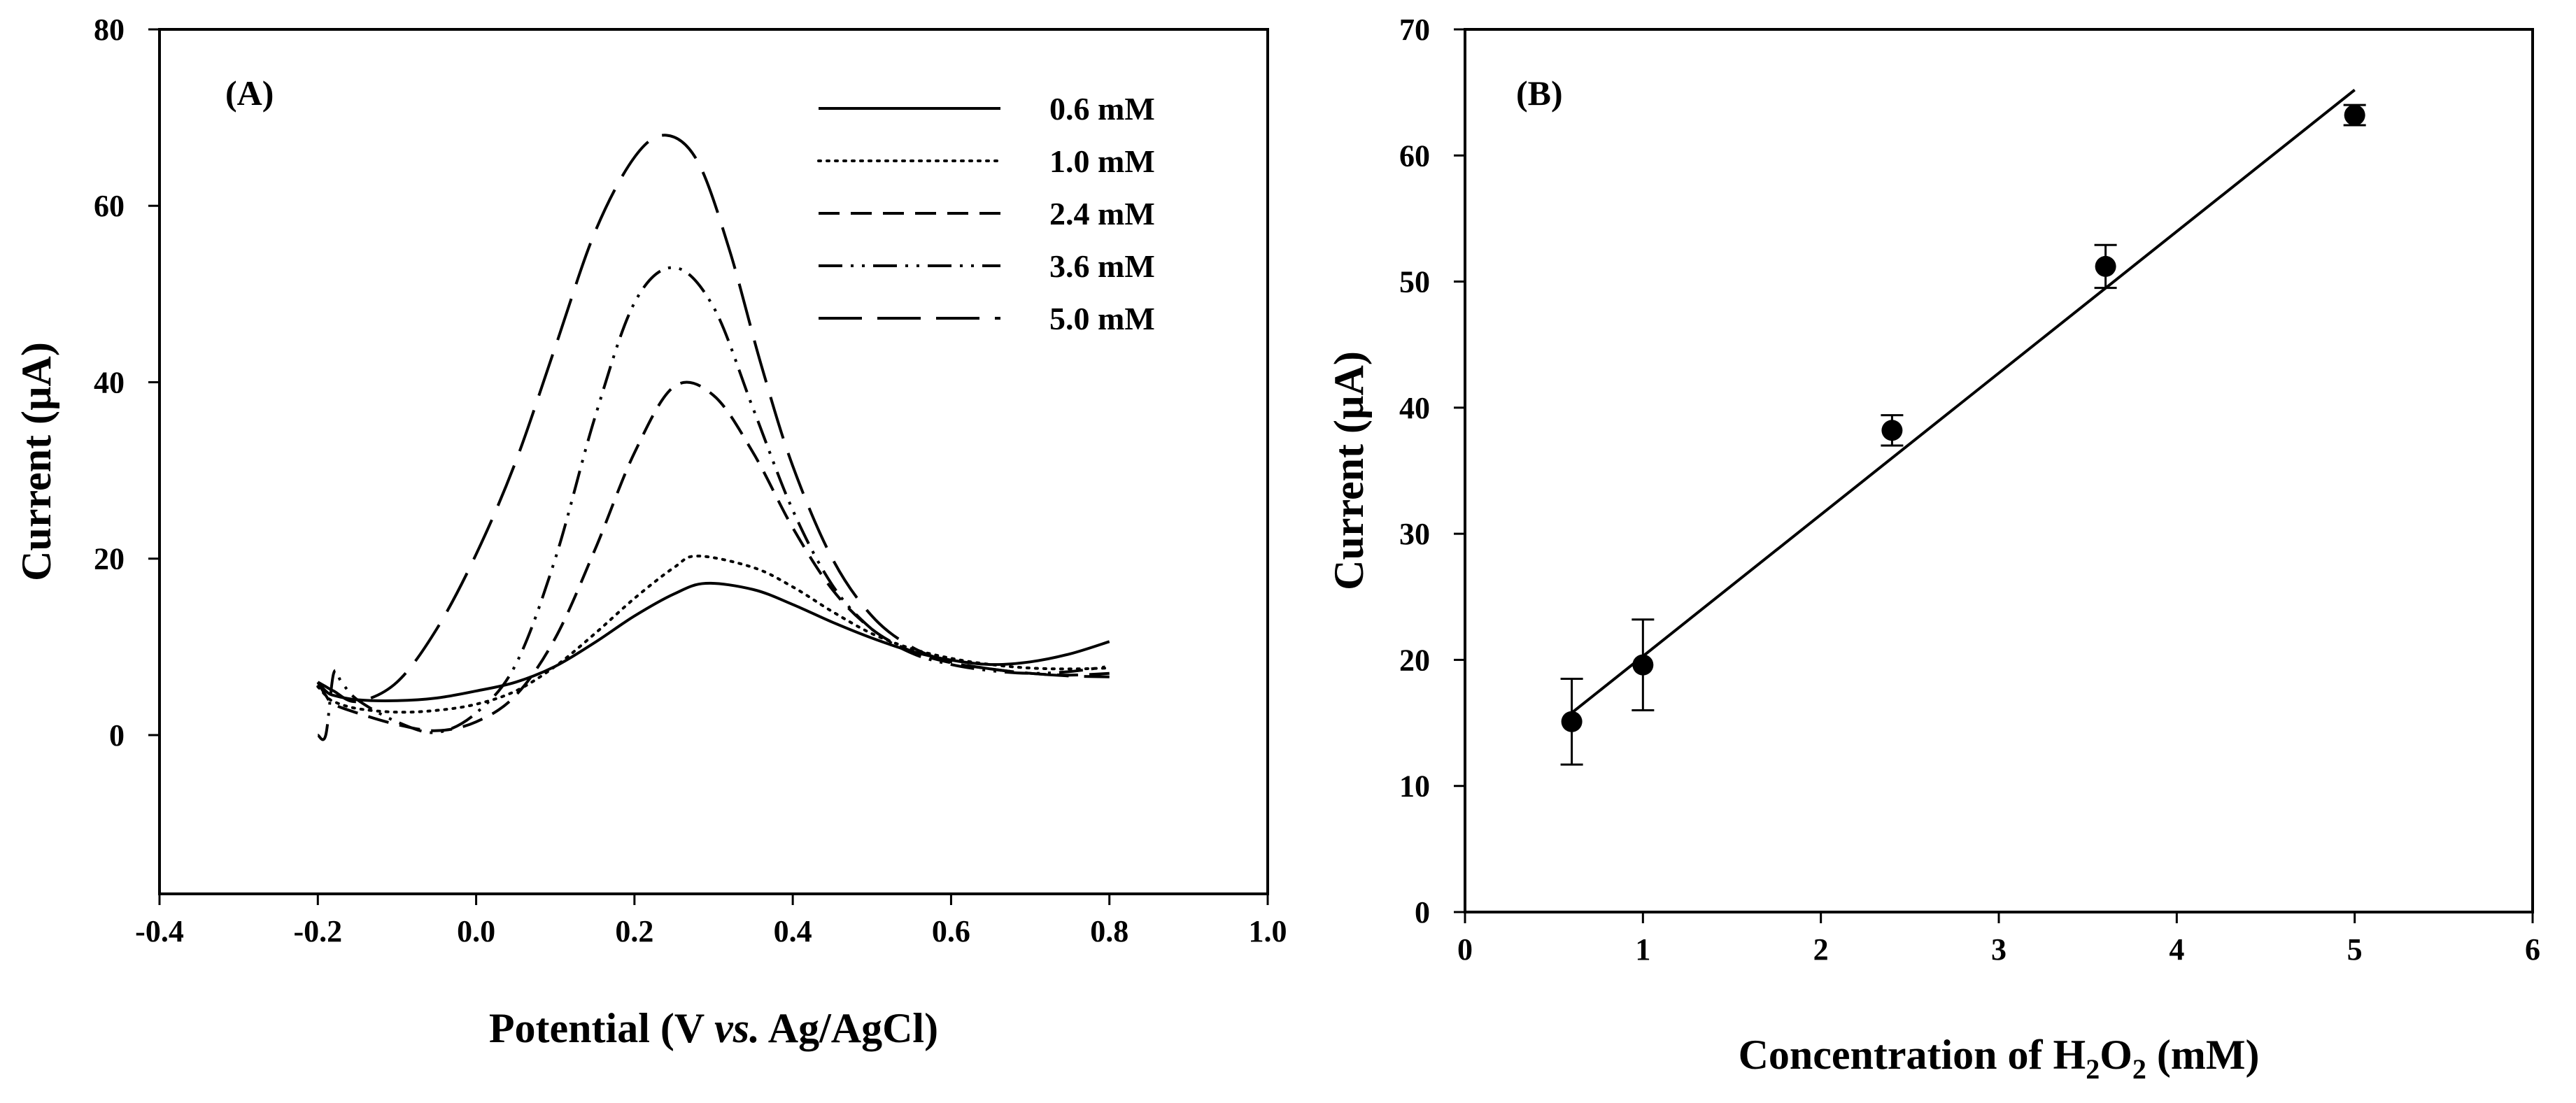  Describe the element at coordinates (1102, 109) in the screenshot. I see `legend-label-0: 0.6 mM` at that location.